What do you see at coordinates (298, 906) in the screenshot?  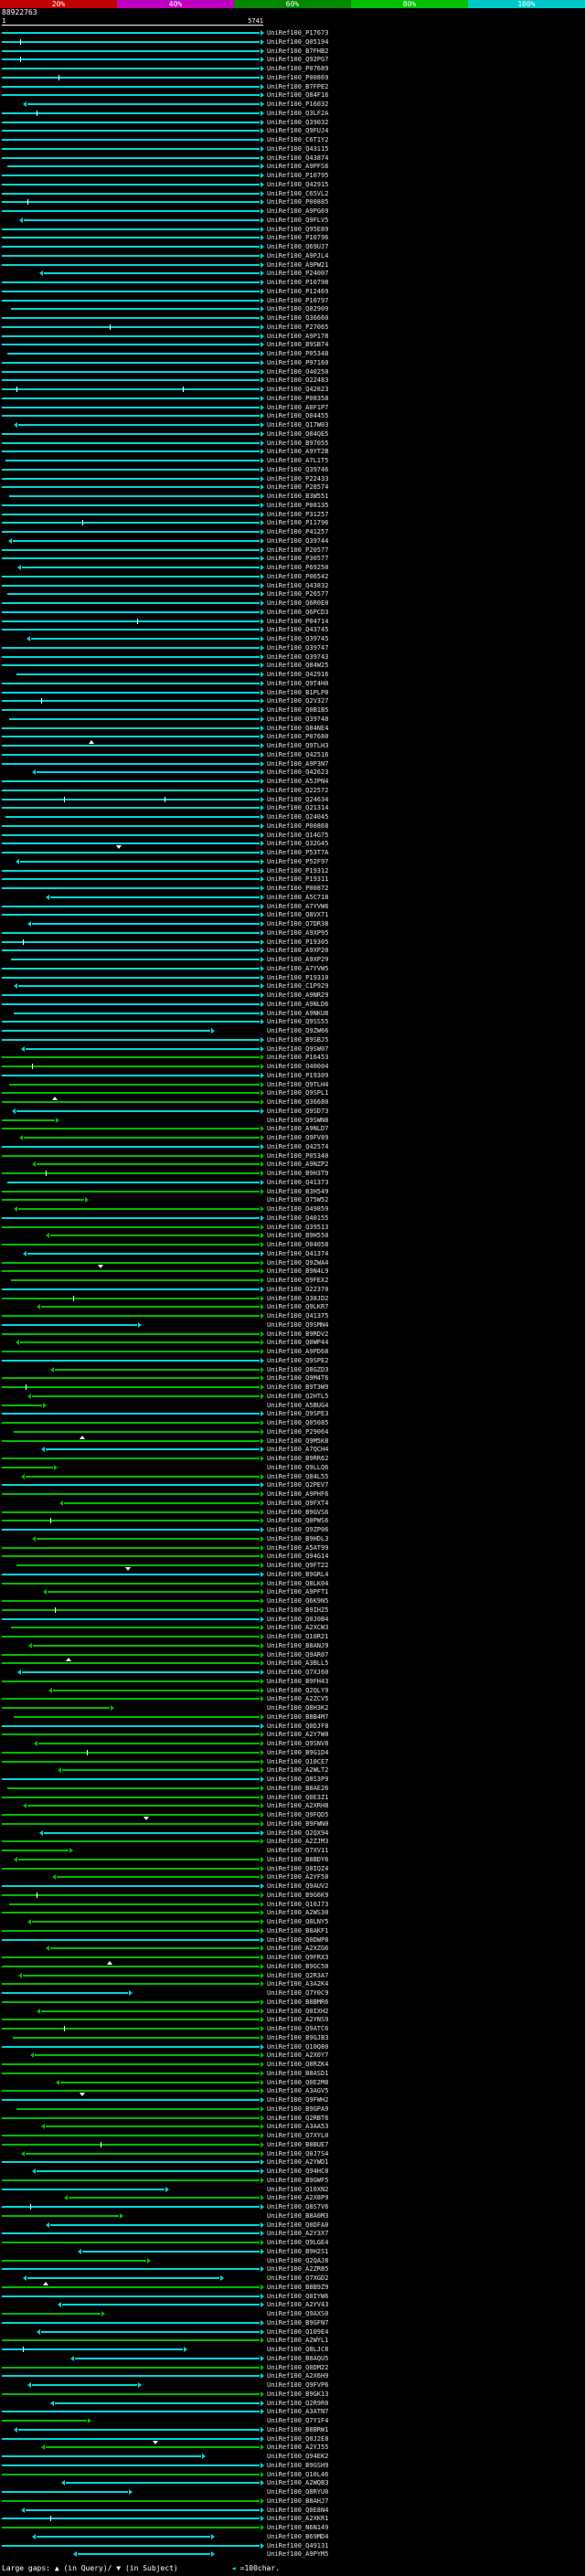 I see `hit-label: UniRef100_A7YVW6` at bounding box center [298, 906].